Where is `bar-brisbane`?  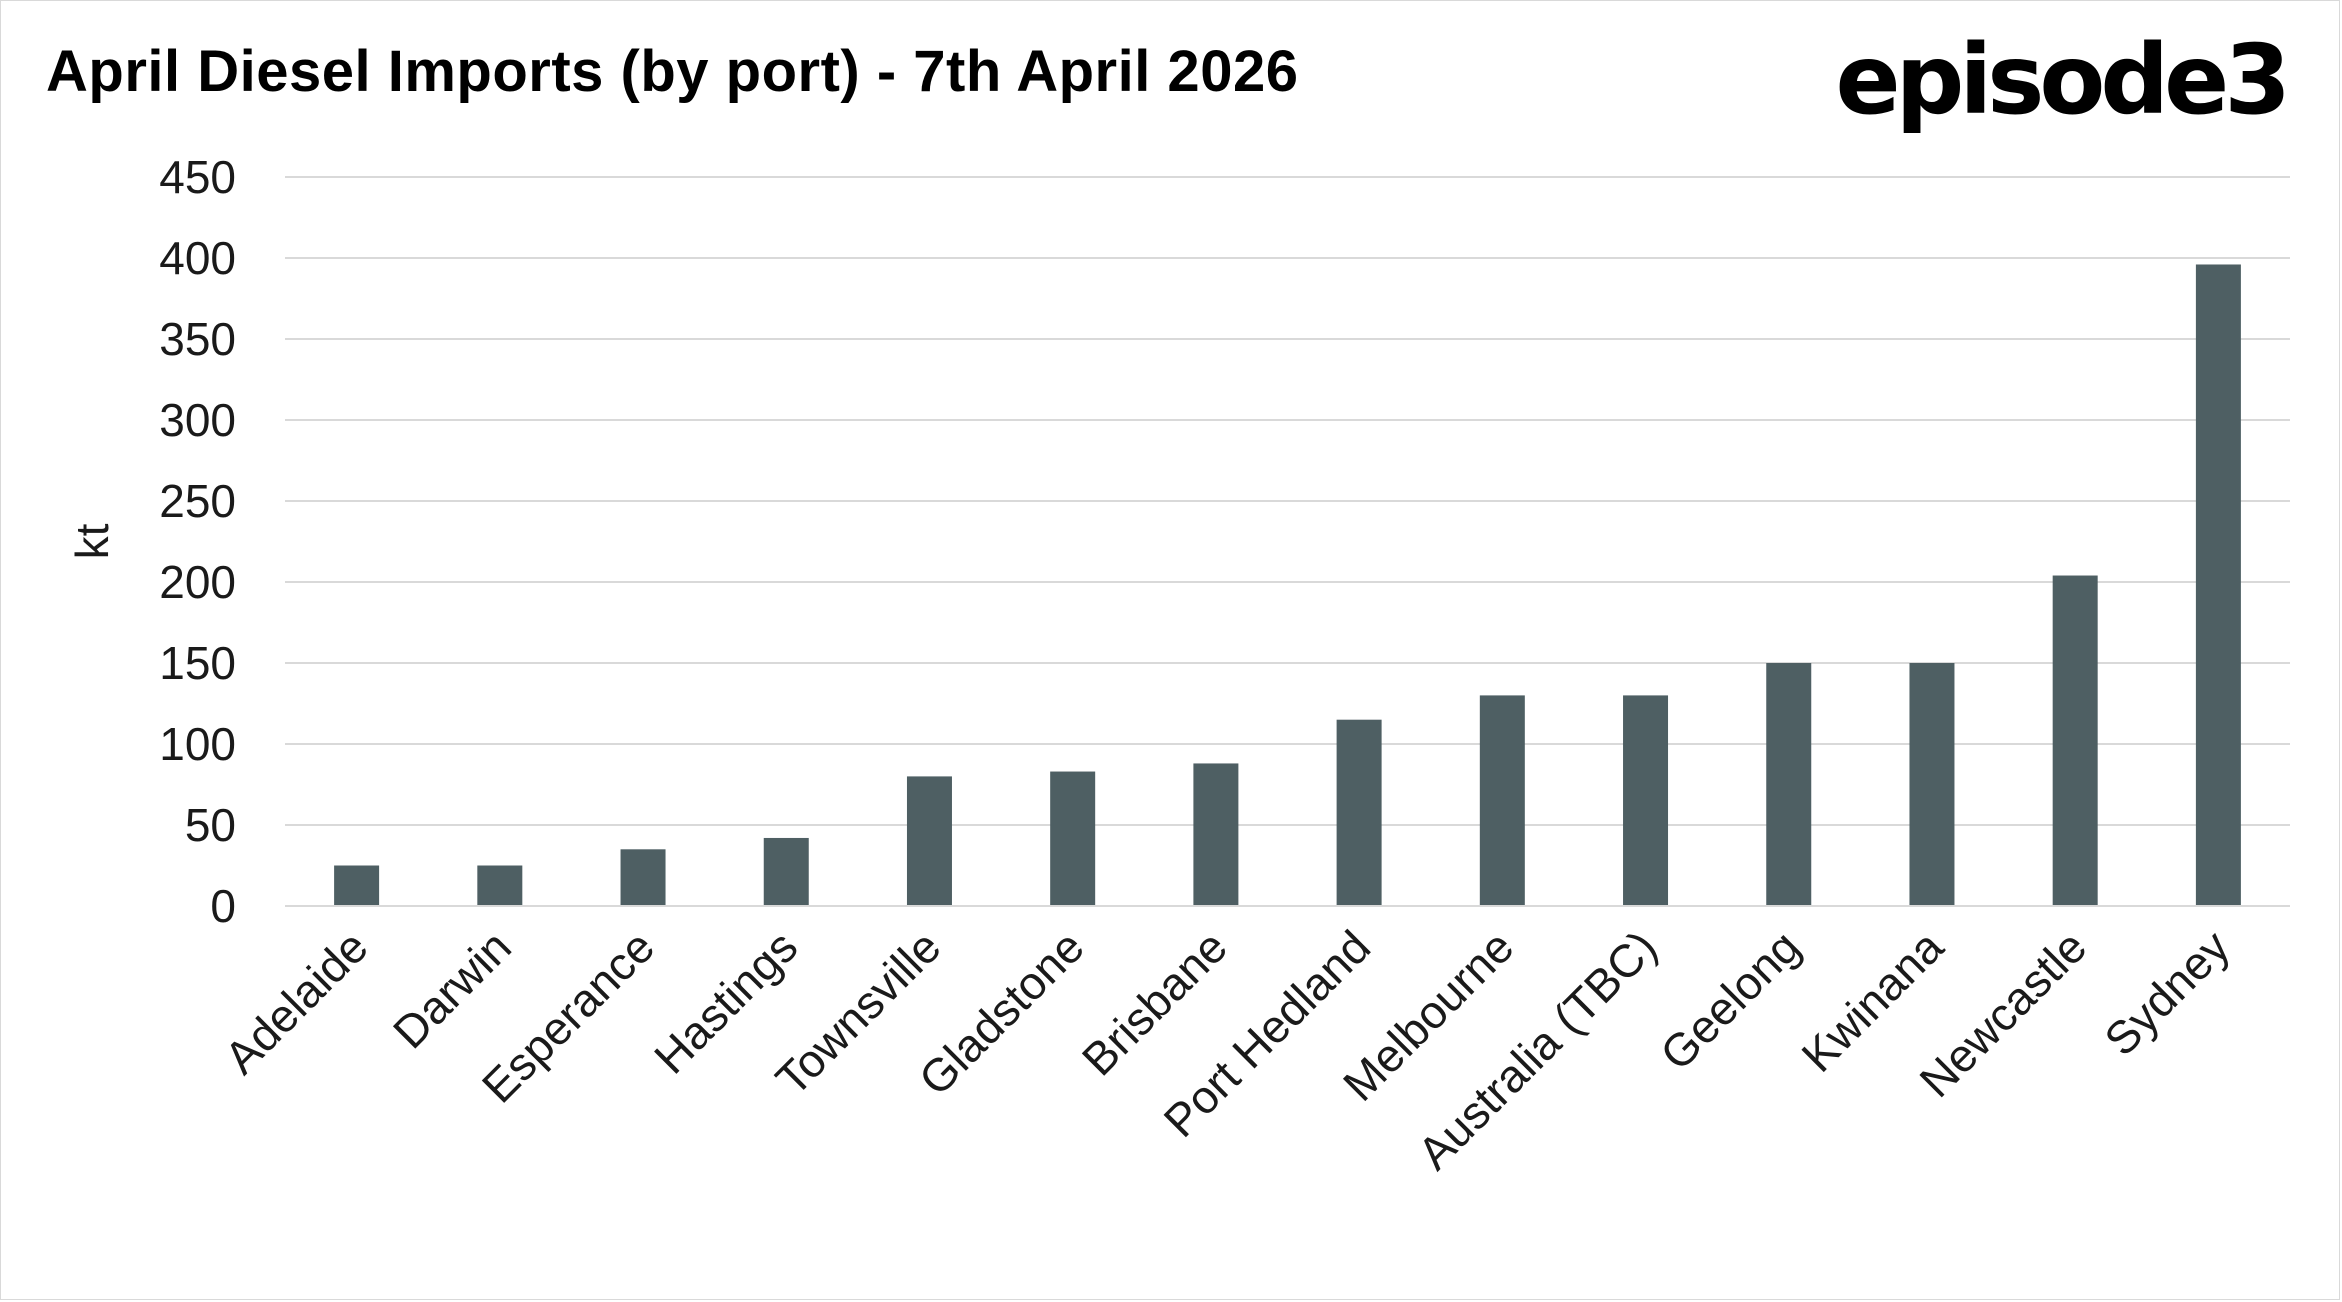
bar-brisbane is located at coordinates (1216, 834).